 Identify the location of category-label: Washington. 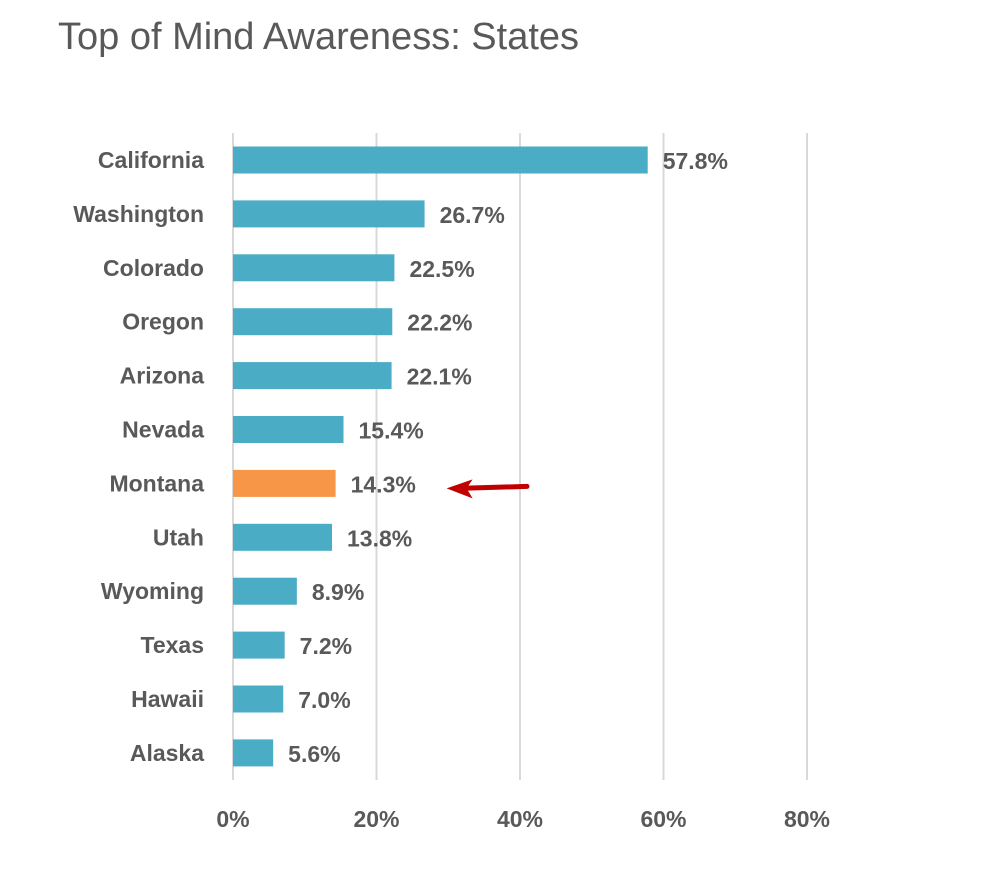
(138, 214).